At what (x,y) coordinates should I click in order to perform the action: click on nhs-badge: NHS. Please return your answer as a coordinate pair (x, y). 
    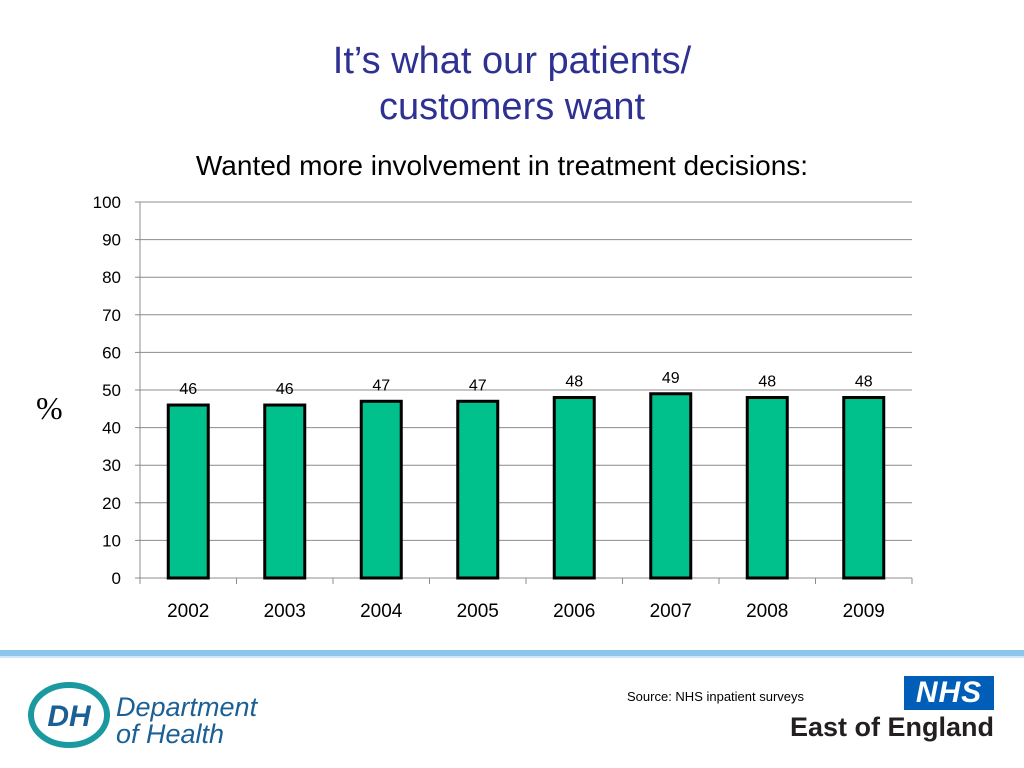
    Looking at the image, I should click on (949, 693).